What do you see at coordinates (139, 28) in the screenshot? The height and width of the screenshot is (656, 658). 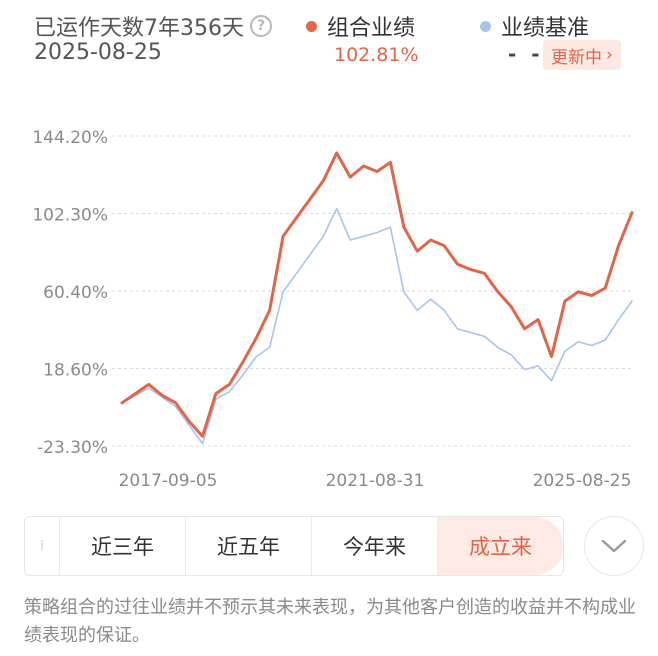 I see `running-days-label: 已运作天数7年356天` at bounding box center [139, 28].